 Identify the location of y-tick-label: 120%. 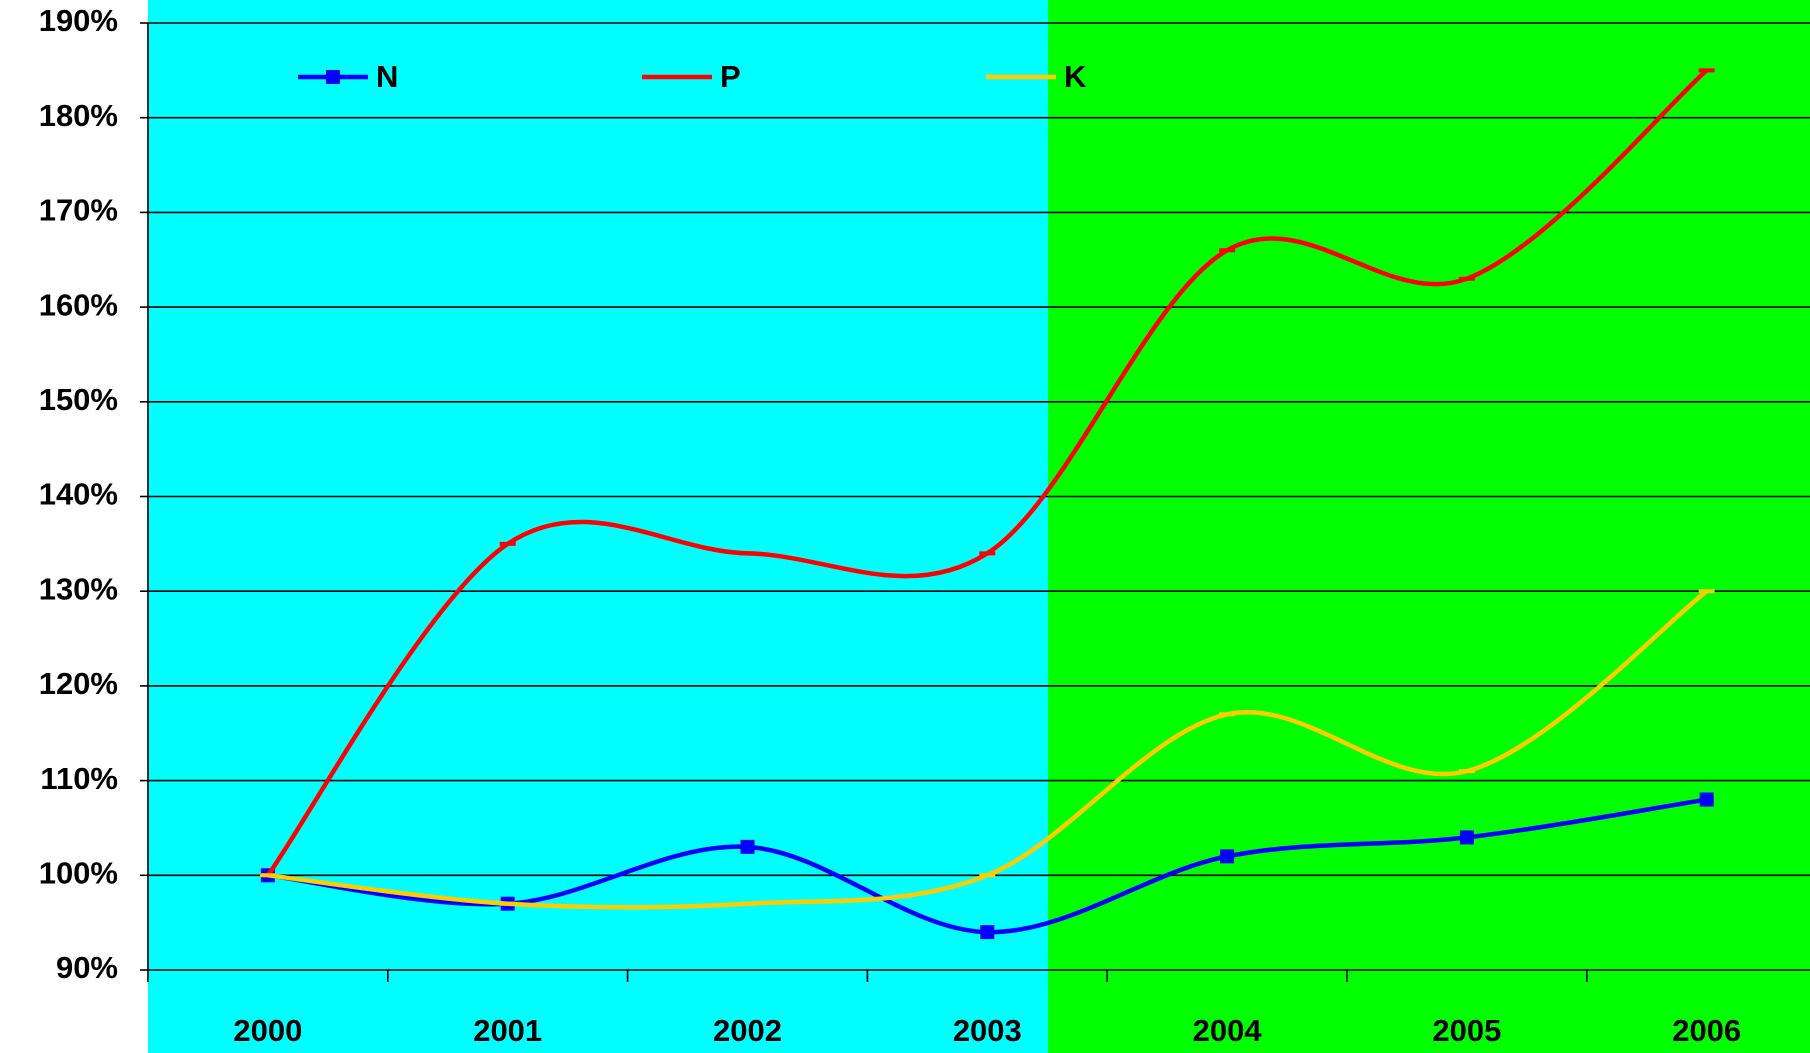
(78, 683).